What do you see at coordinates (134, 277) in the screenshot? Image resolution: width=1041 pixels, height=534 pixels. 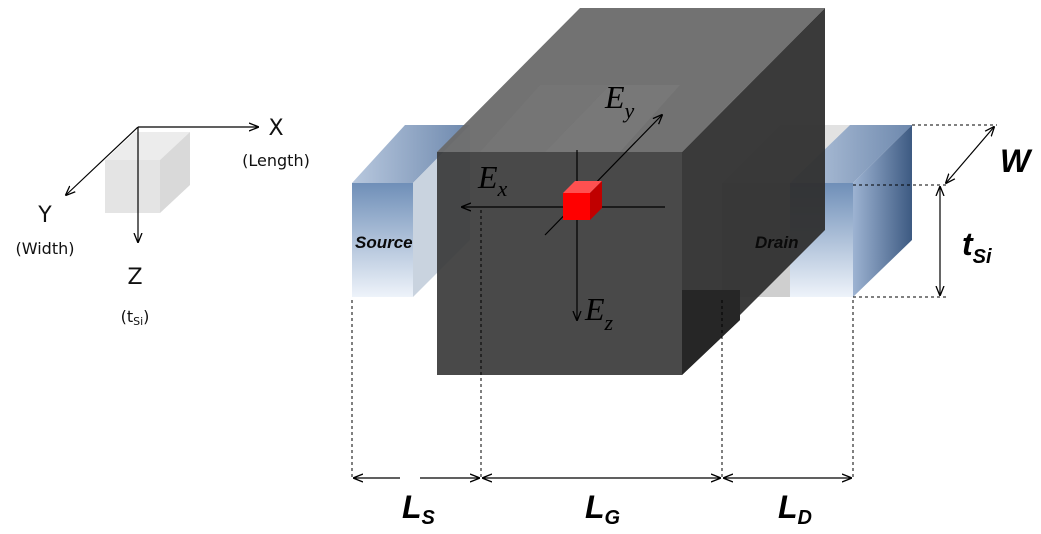 I see `axis-letter: Z` at bounding box center [134, 277].